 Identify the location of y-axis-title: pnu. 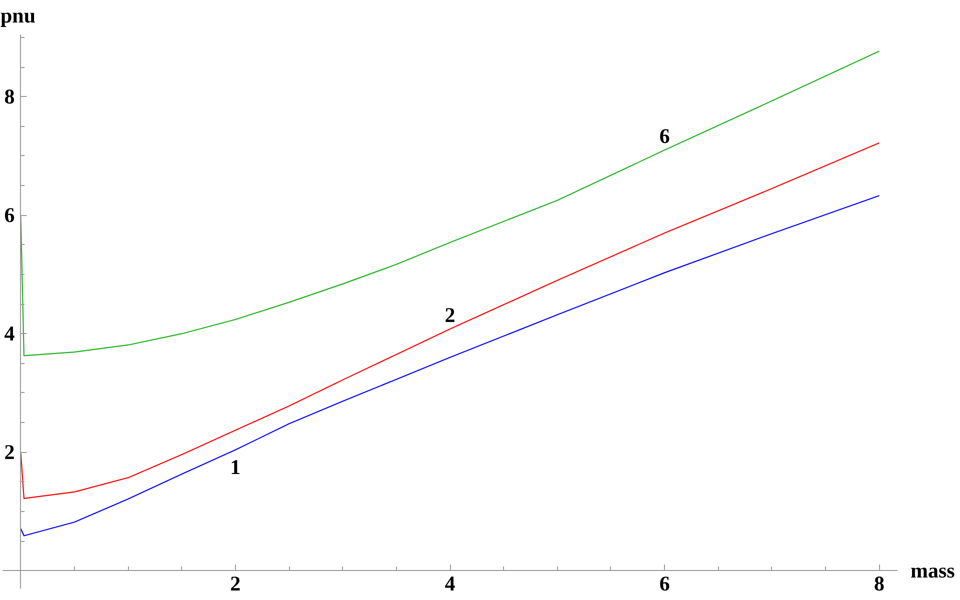
(18, 16).